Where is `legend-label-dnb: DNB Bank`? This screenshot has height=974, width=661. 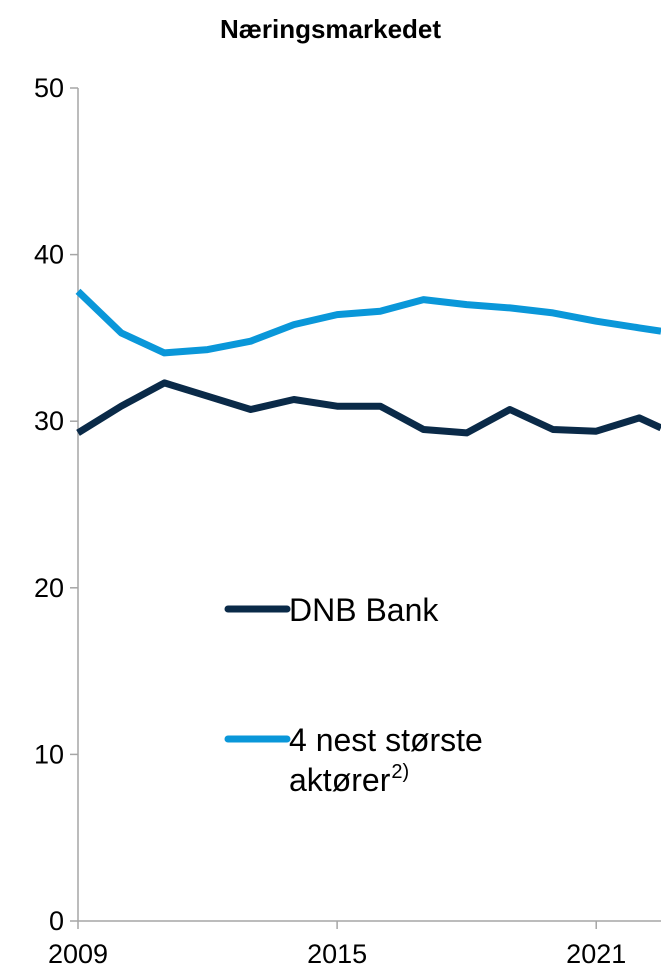 legend-label-dnb: DNB Bank is located at coordinates (364, 610).